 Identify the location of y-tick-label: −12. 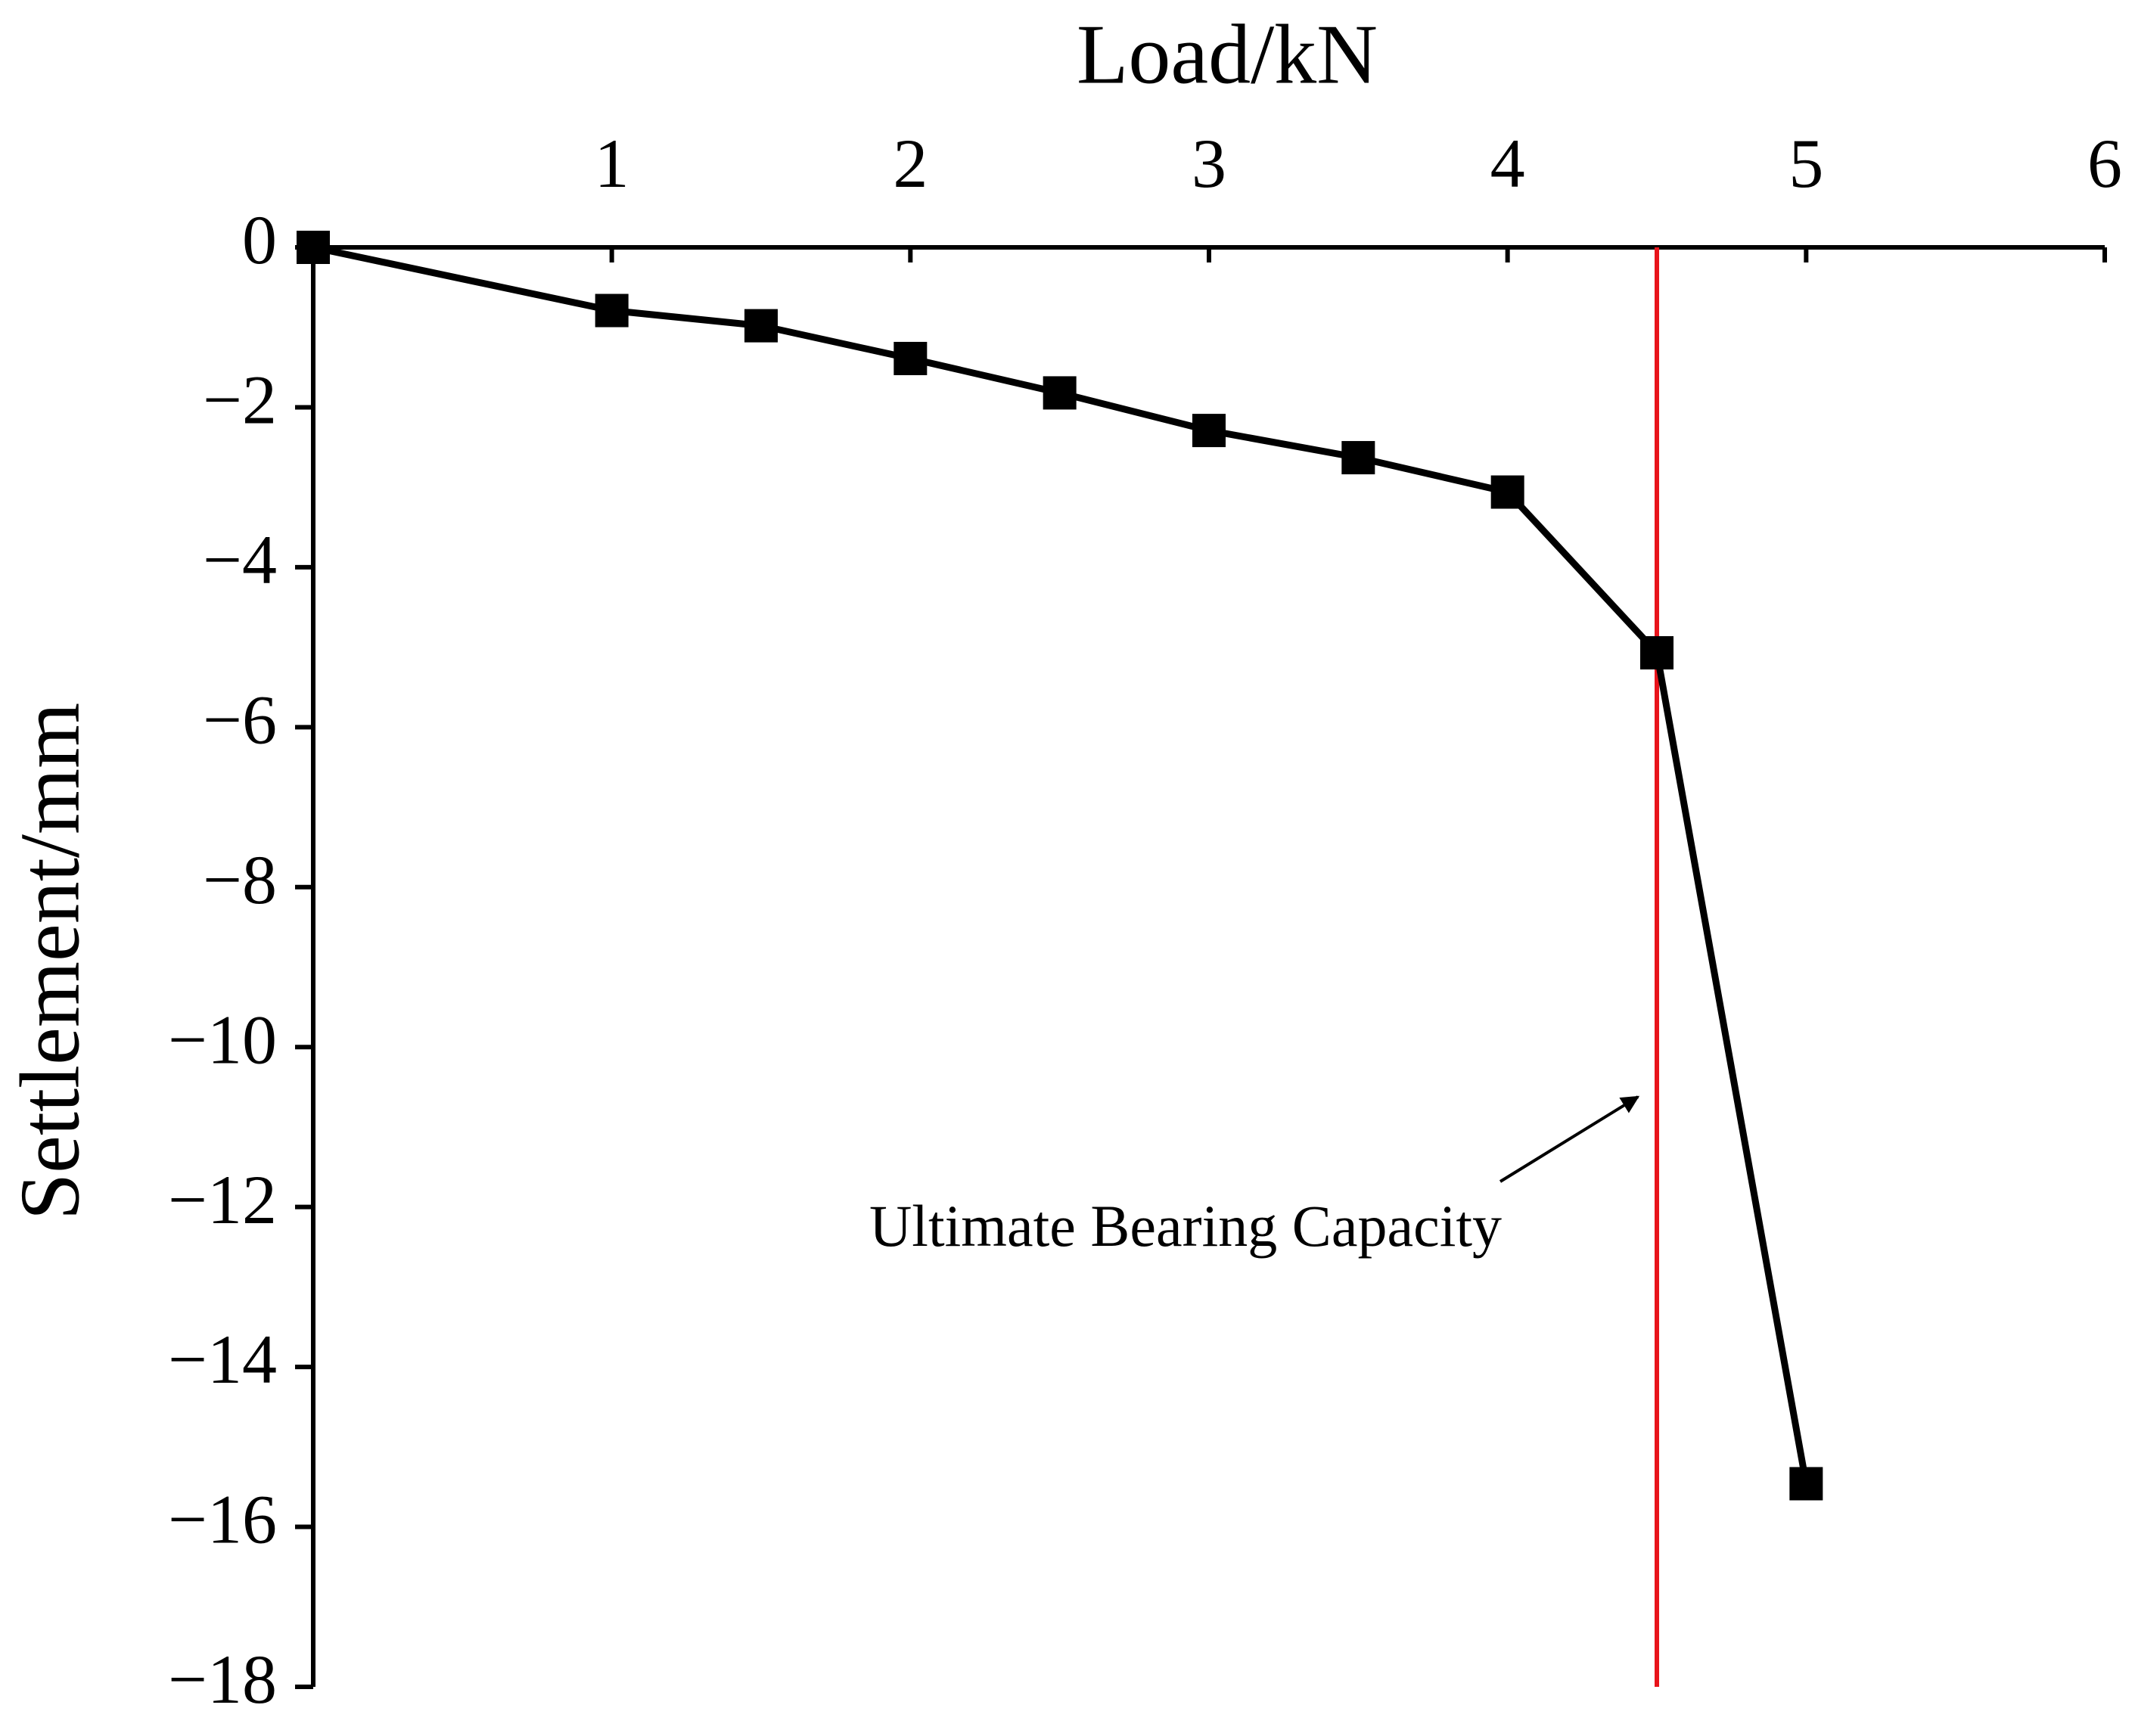
(223, 1199).